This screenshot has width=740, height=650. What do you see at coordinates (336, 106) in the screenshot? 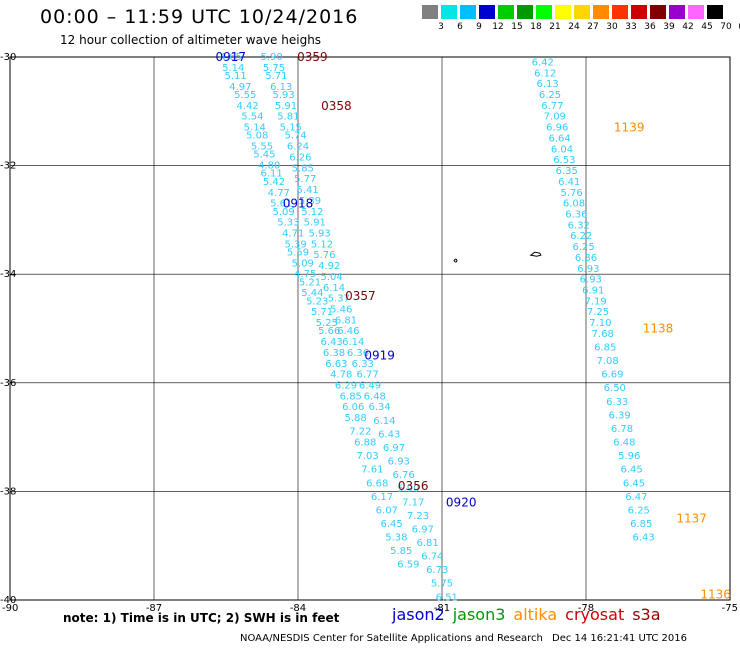
I see `time-label: 0358` at bounding box center [336, 106].